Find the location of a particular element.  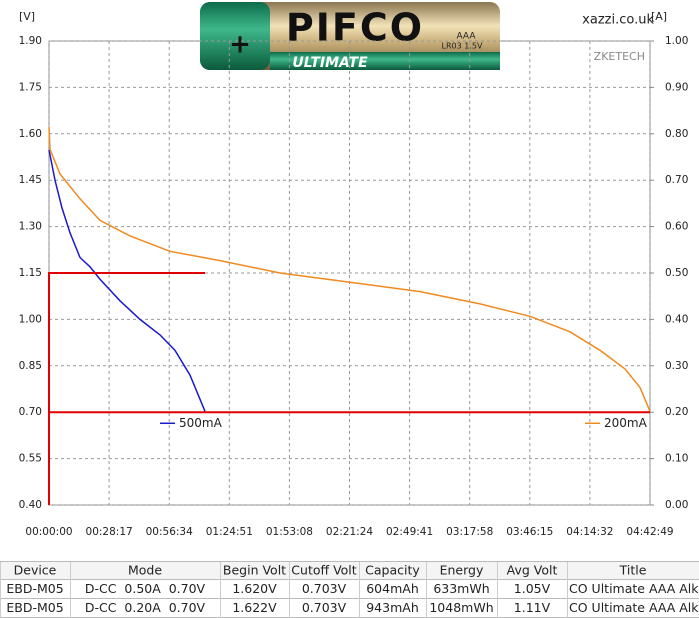

y2-tick-label: 0.40 is located at coordinates (676, 319).